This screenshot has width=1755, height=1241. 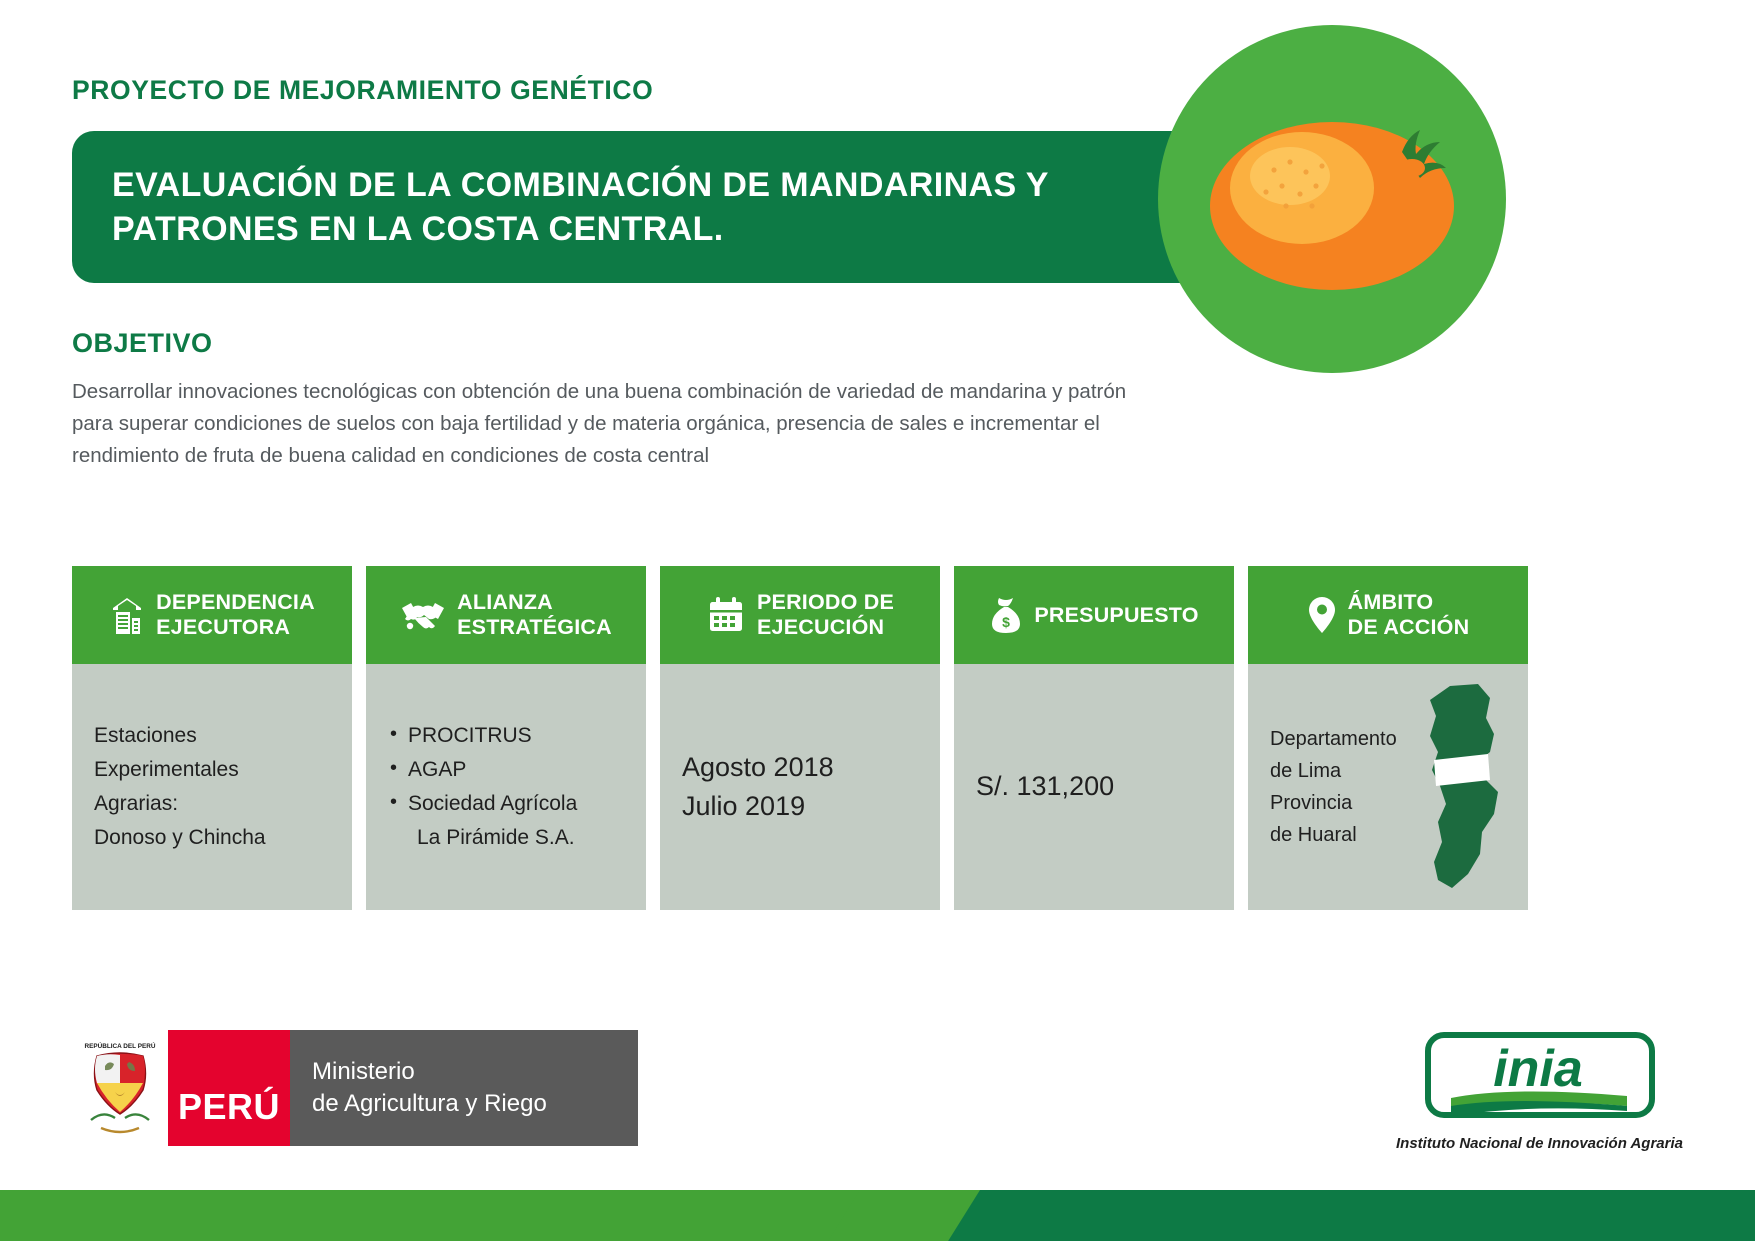 I want to click on peru-coat-of-arms-icon: REPÚBLICA DEL PERÚ, so click(x=120, y=1088).